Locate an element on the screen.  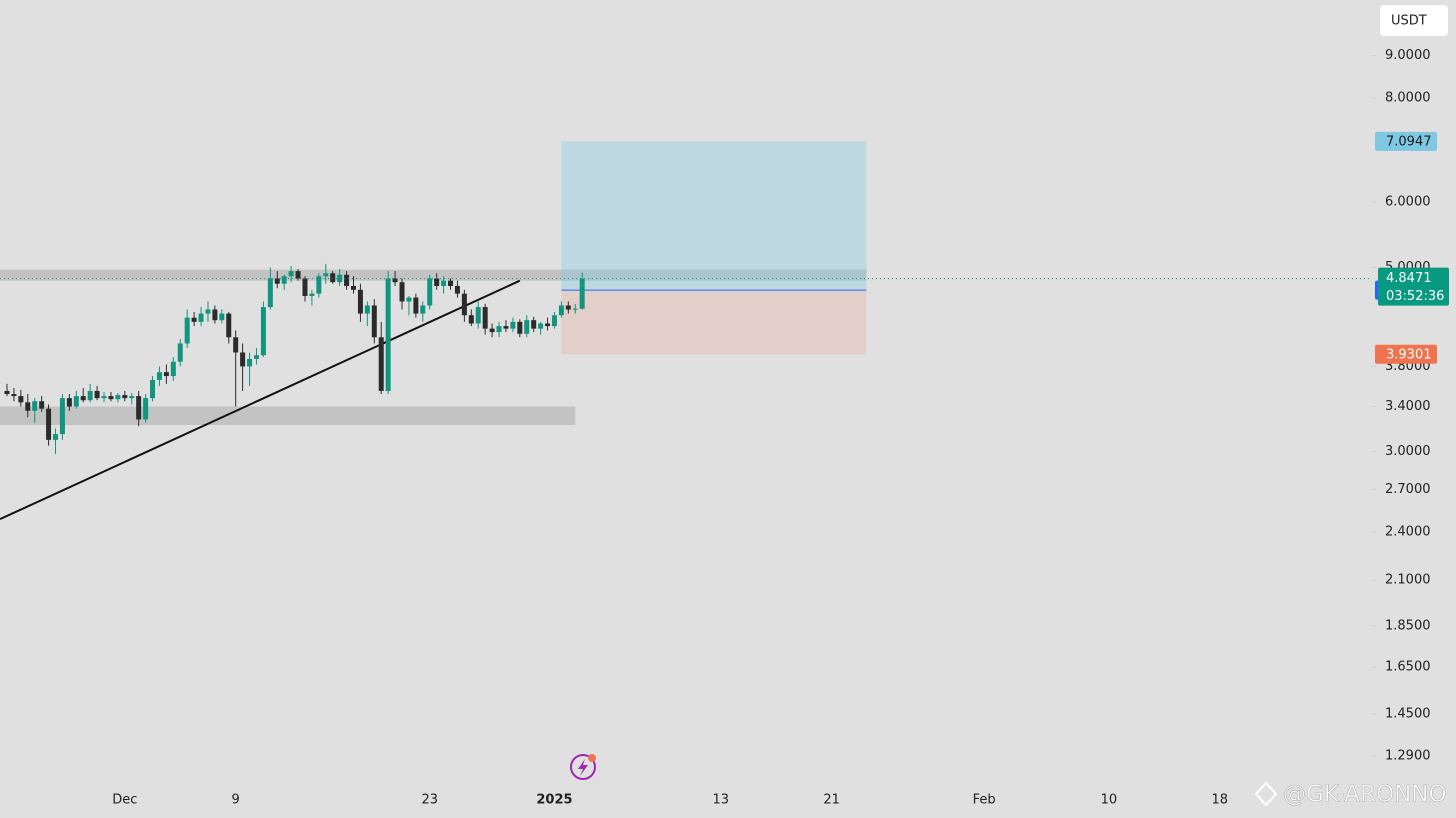
y-tick-label: 1.6500 is located at coordinates (1408, 667).